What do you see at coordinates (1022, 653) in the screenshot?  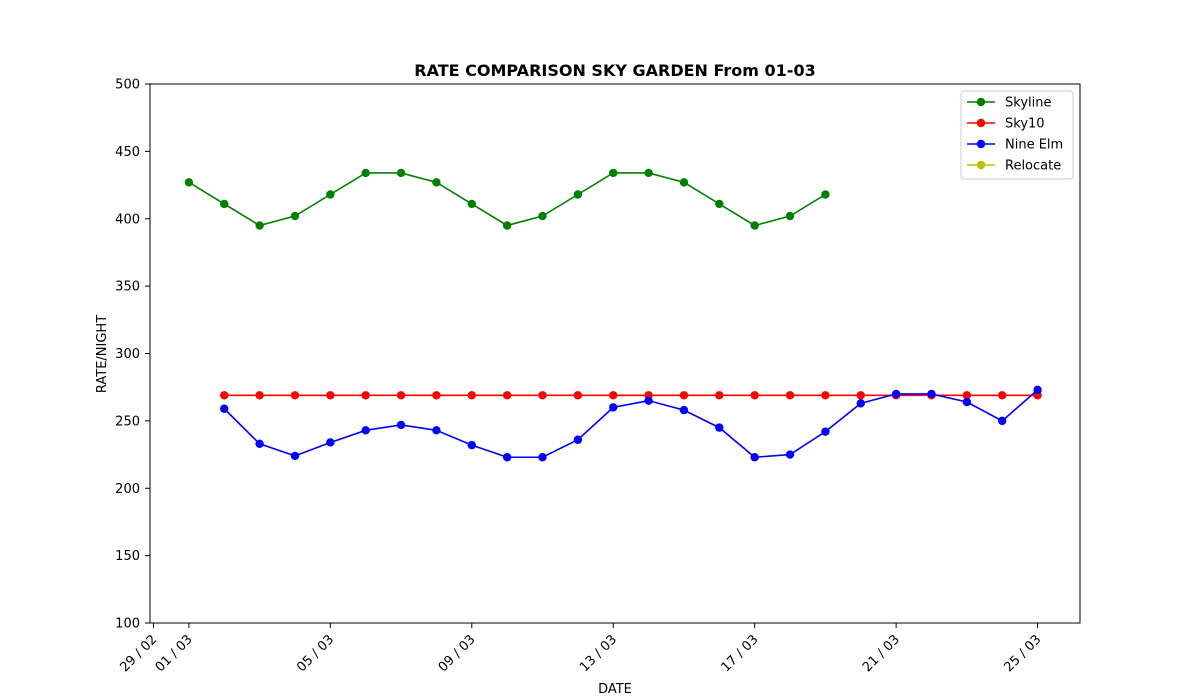 I see `x-tick-label: 25 / 03` at bounding box center [1022, 653].